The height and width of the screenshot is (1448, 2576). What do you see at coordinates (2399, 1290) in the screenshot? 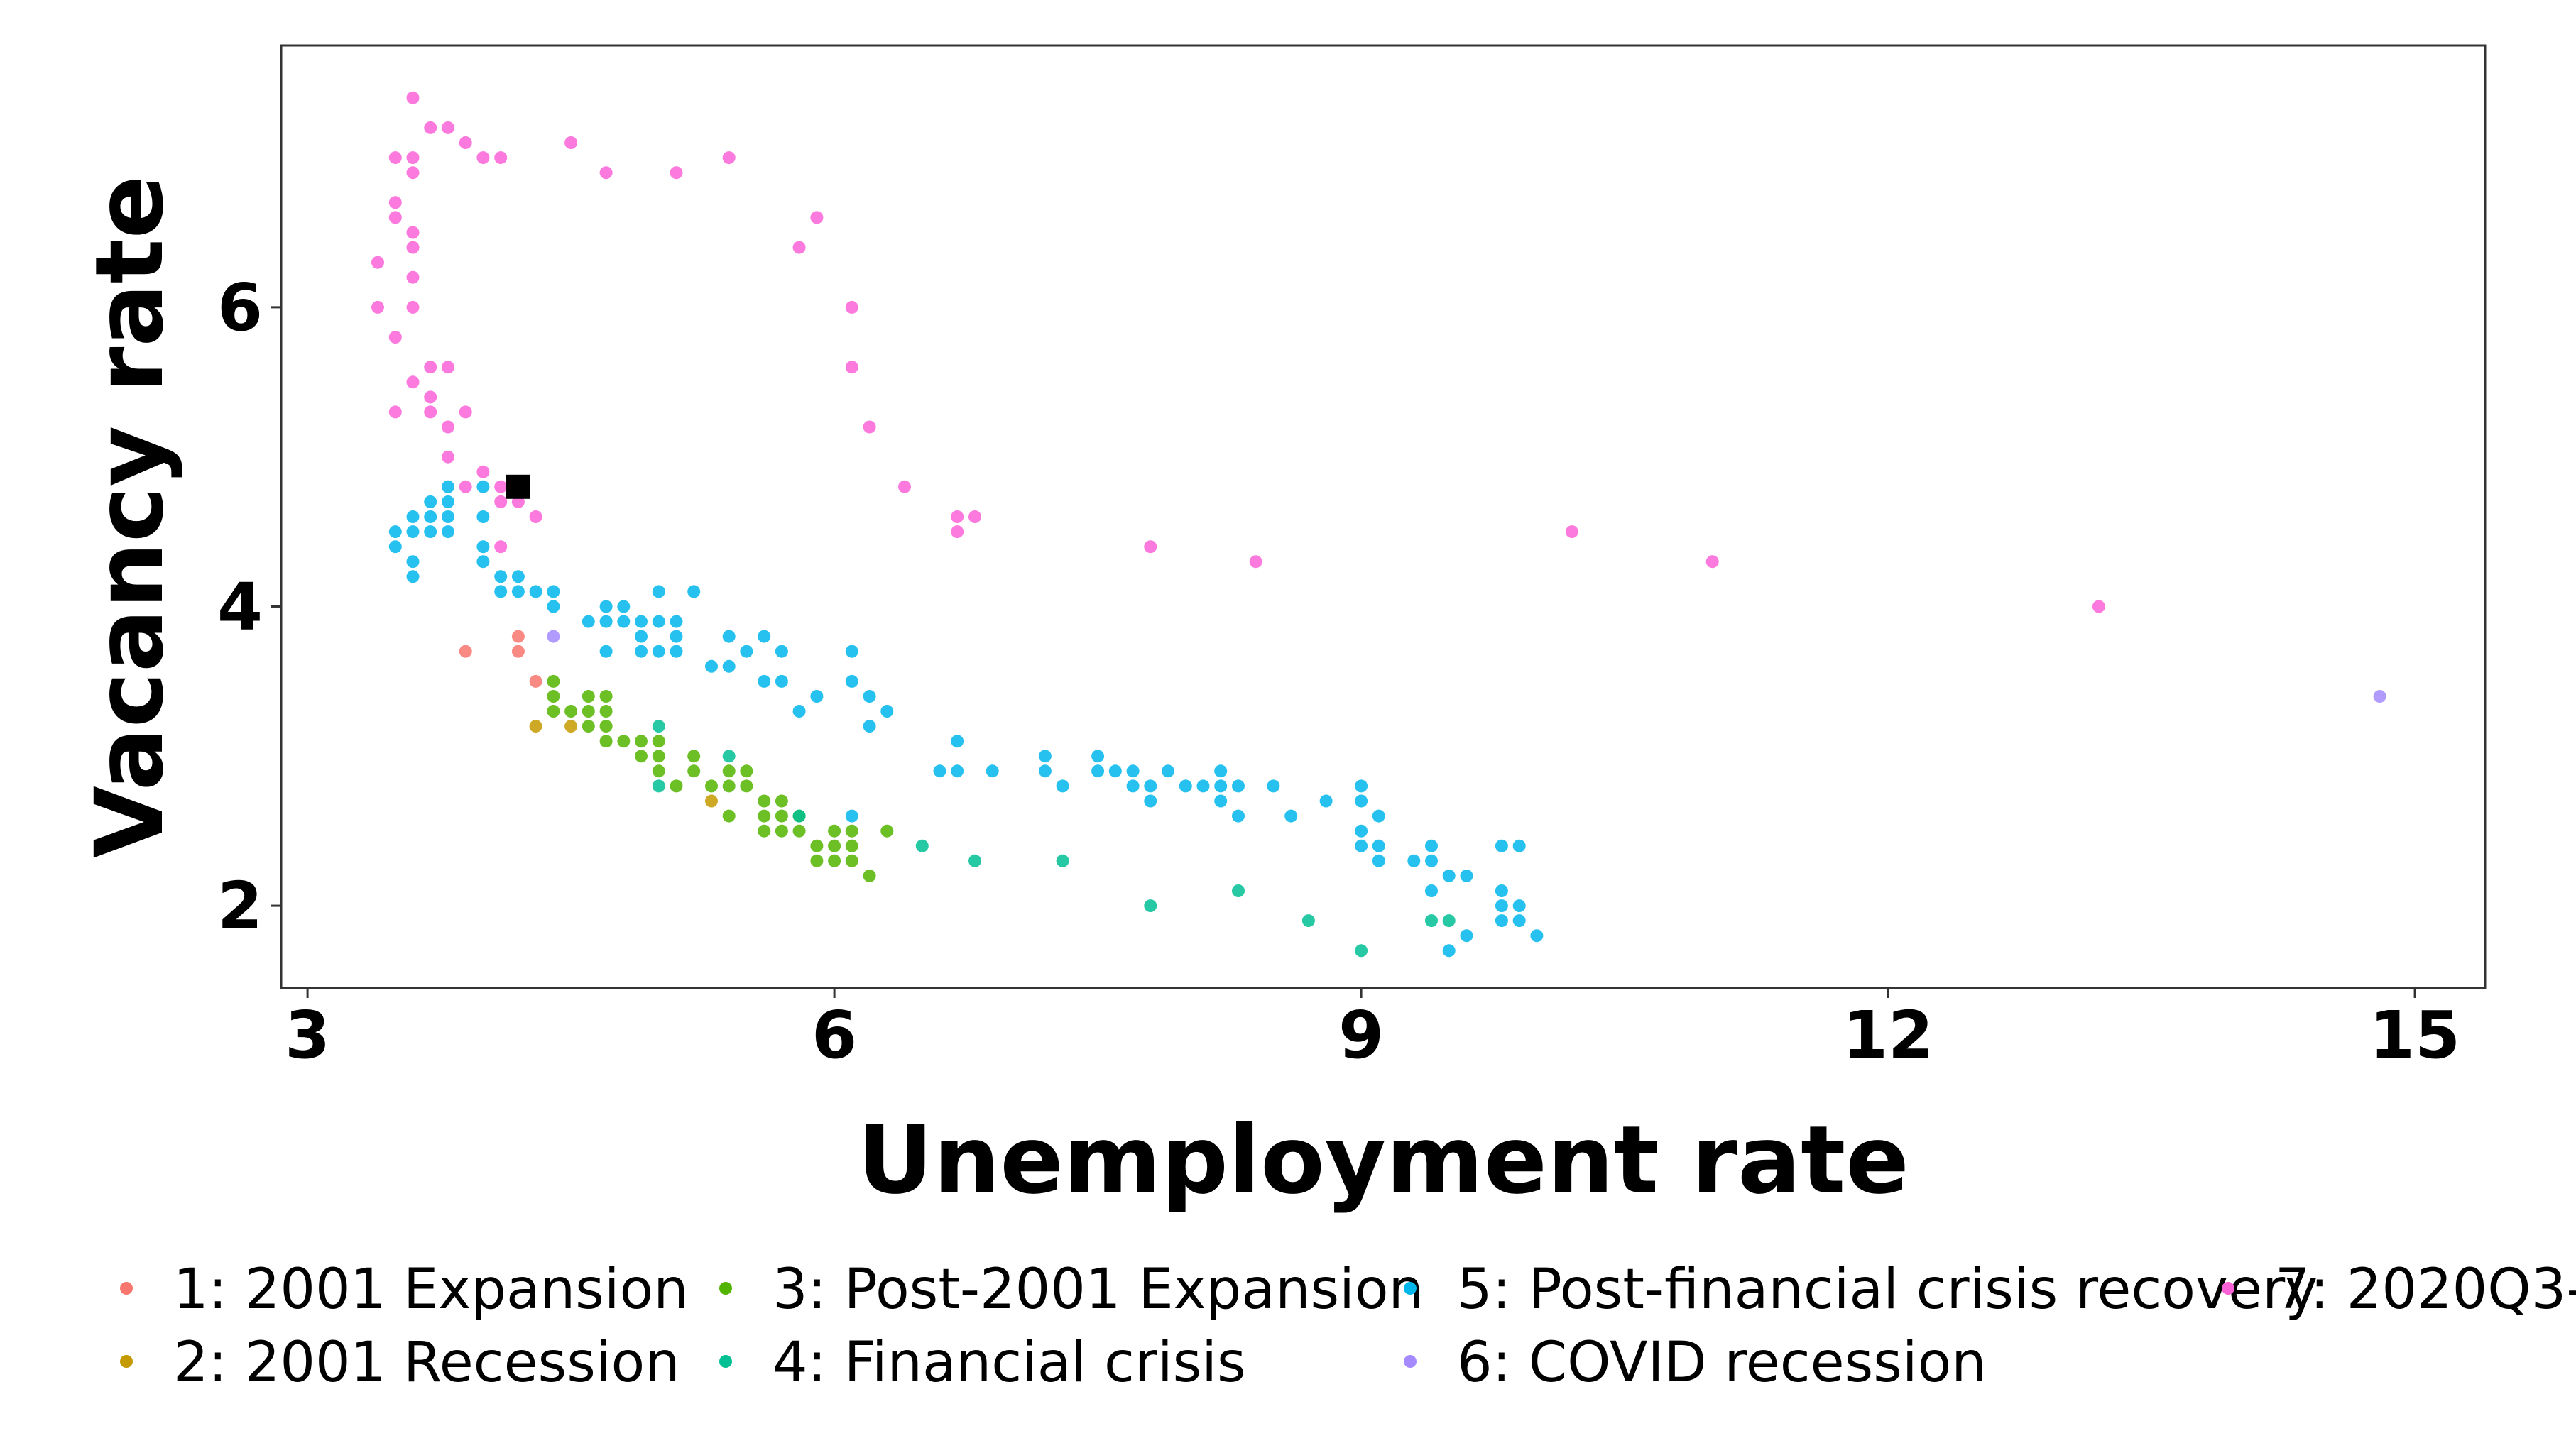
I see `legend-item: 7: 2020Q3-present` at bounding box center [2399, 1290].